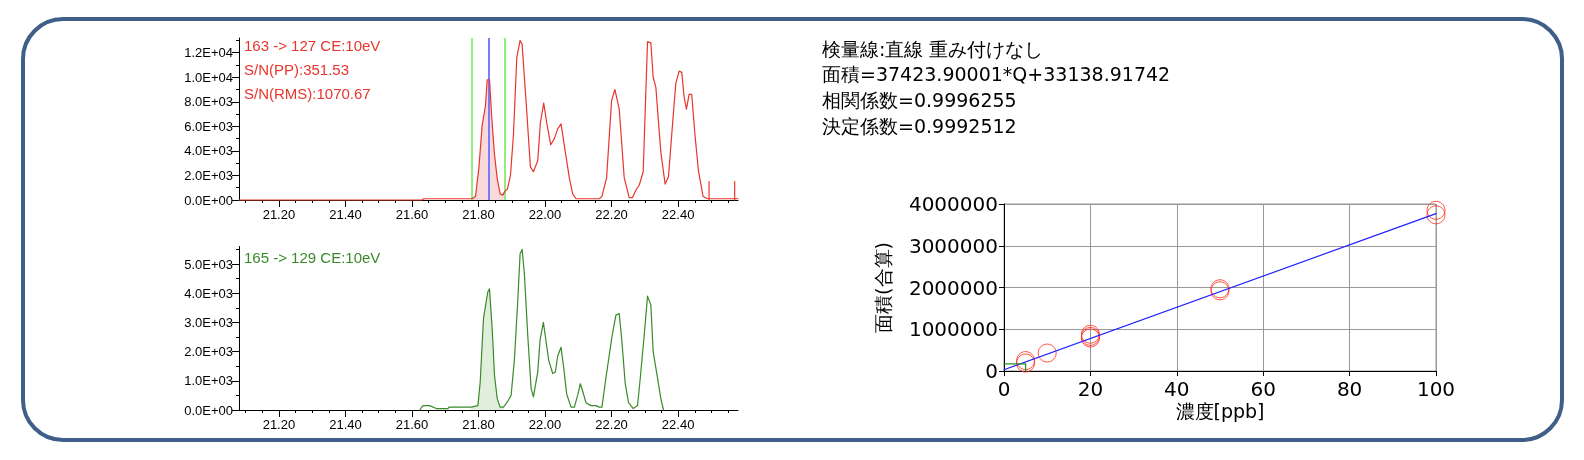 The image size is (1584, 460). I want to click on y-tick-label: 1.2E+04, so click(208, 53).